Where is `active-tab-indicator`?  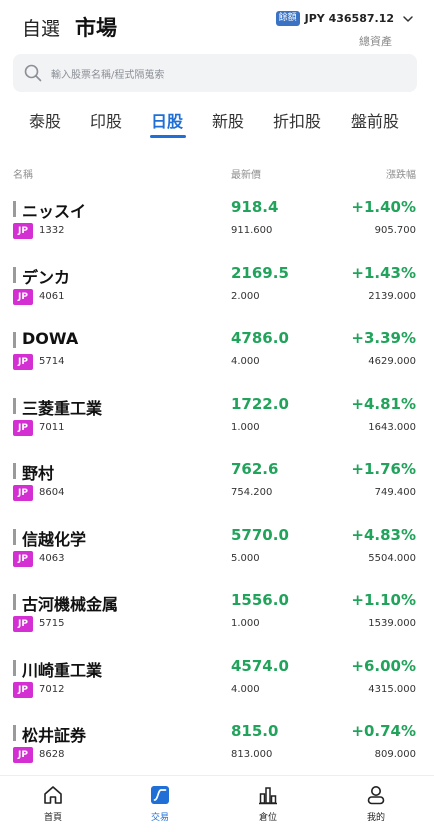 active-tab-indicator is located at coordinates (168, 136).